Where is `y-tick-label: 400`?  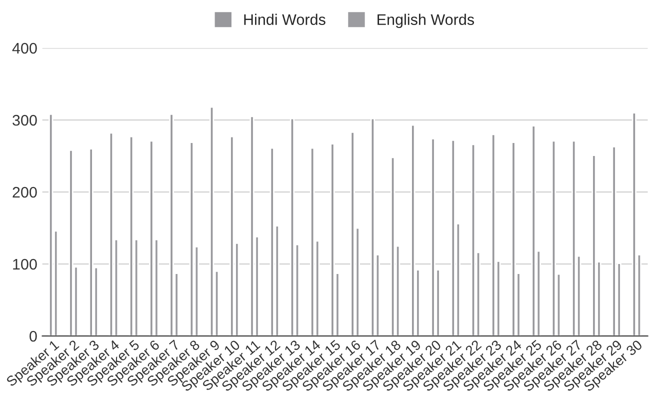 y-tick-label: 400 is located at coordinates (24, 48).